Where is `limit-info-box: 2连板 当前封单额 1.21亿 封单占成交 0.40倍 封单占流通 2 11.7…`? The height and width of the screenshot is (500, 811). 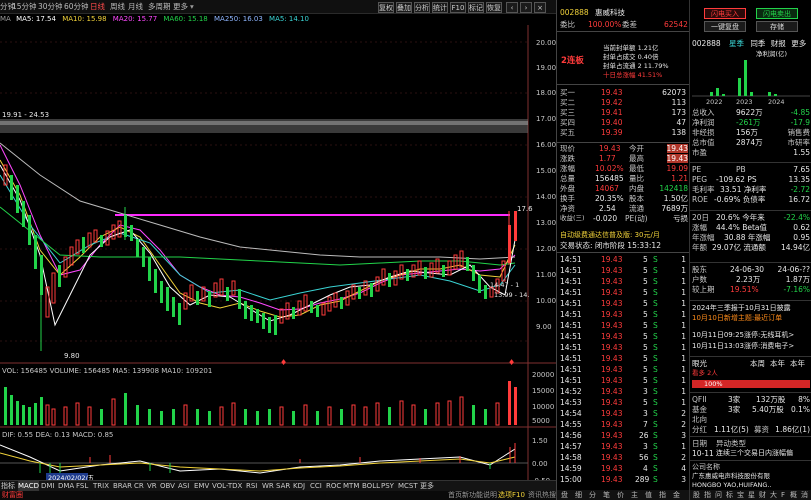
limit-info-box: 2连板 当前封单额 1.21亿 封单占成交 0.40倍 封单占流通 2 11.7… is located at coordinates (623, 58).